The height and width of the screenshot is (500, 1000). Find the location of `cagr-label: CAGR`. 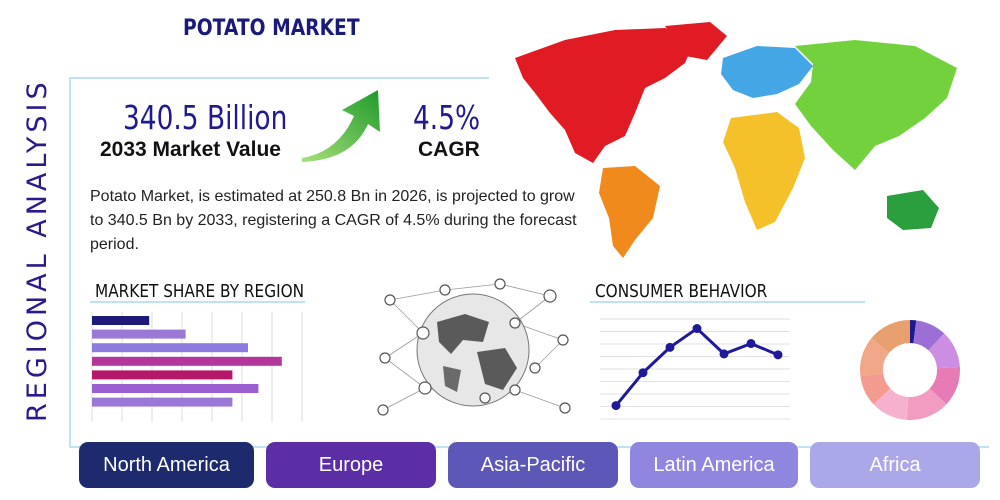

cagr-label: CAGR is located at coordinates (449, 149).